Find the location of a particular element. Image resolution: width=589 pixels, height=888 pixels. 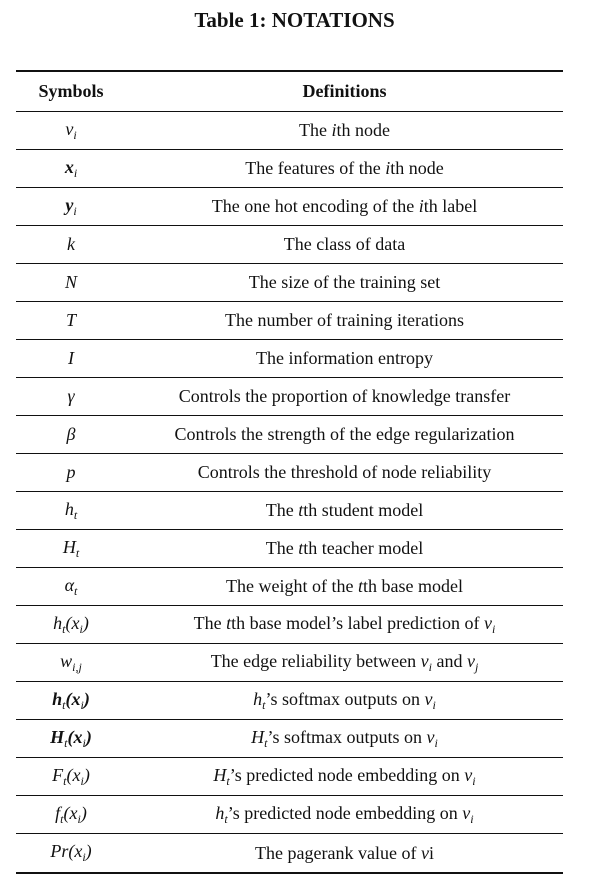

definition-cell: The size of the training set is located at coordinates (344, 282).